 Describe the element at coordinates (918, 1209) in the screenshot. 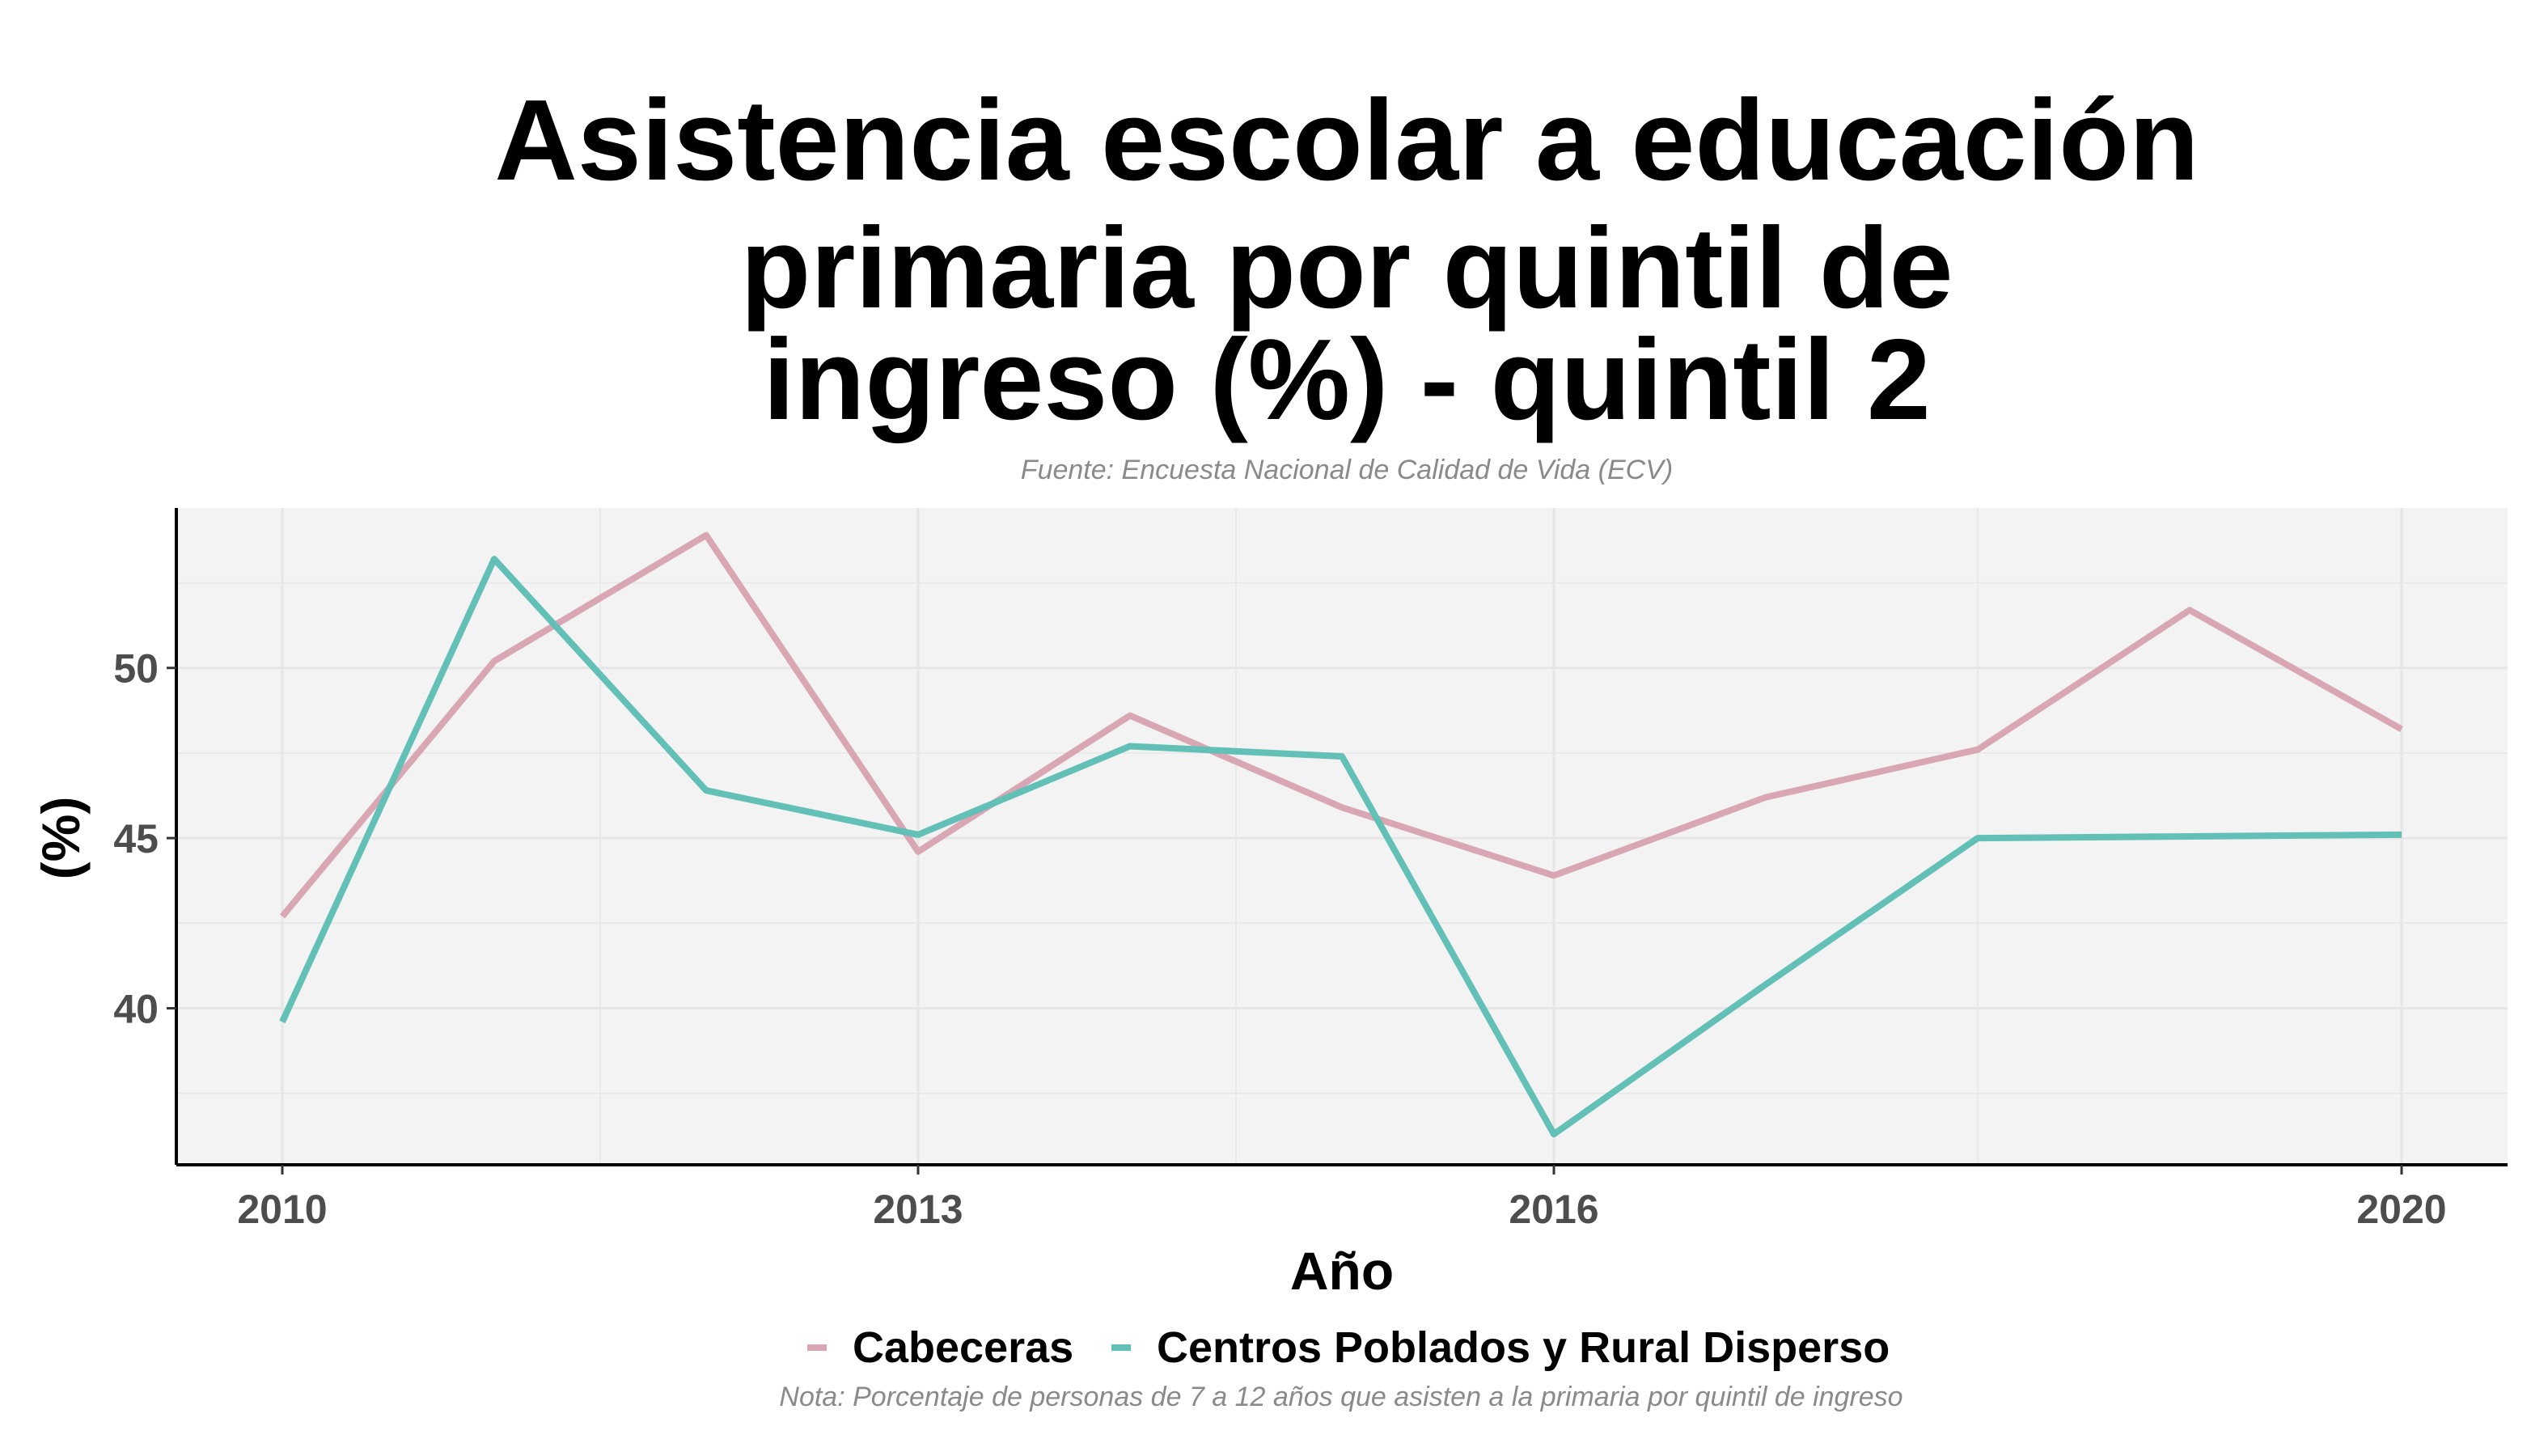

I see `x-tick-label: 2013` at that location.